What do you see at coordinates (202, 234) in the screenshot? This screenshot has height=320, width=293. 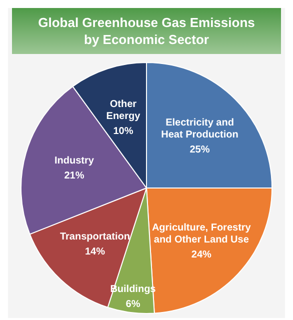 I see `slice-label: Agriculture, Forestry and Other Land Use` at bounding box center [202, 234].